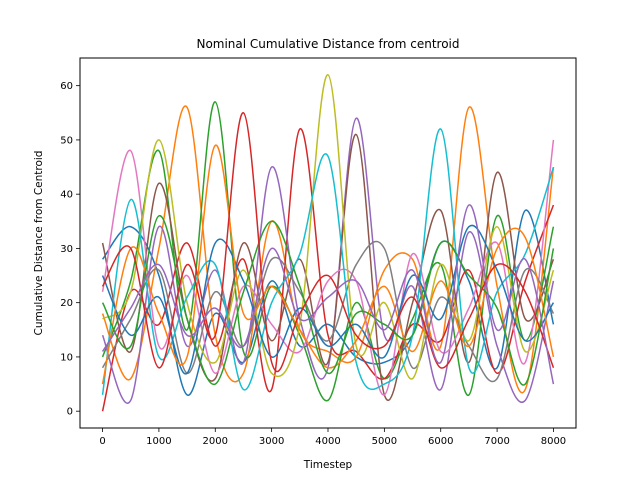 This screenshot has width=640, height=480. Describe the element at coordinates (271, 441) in the screenshot. I see `x-tick-label: 3000` at that location.